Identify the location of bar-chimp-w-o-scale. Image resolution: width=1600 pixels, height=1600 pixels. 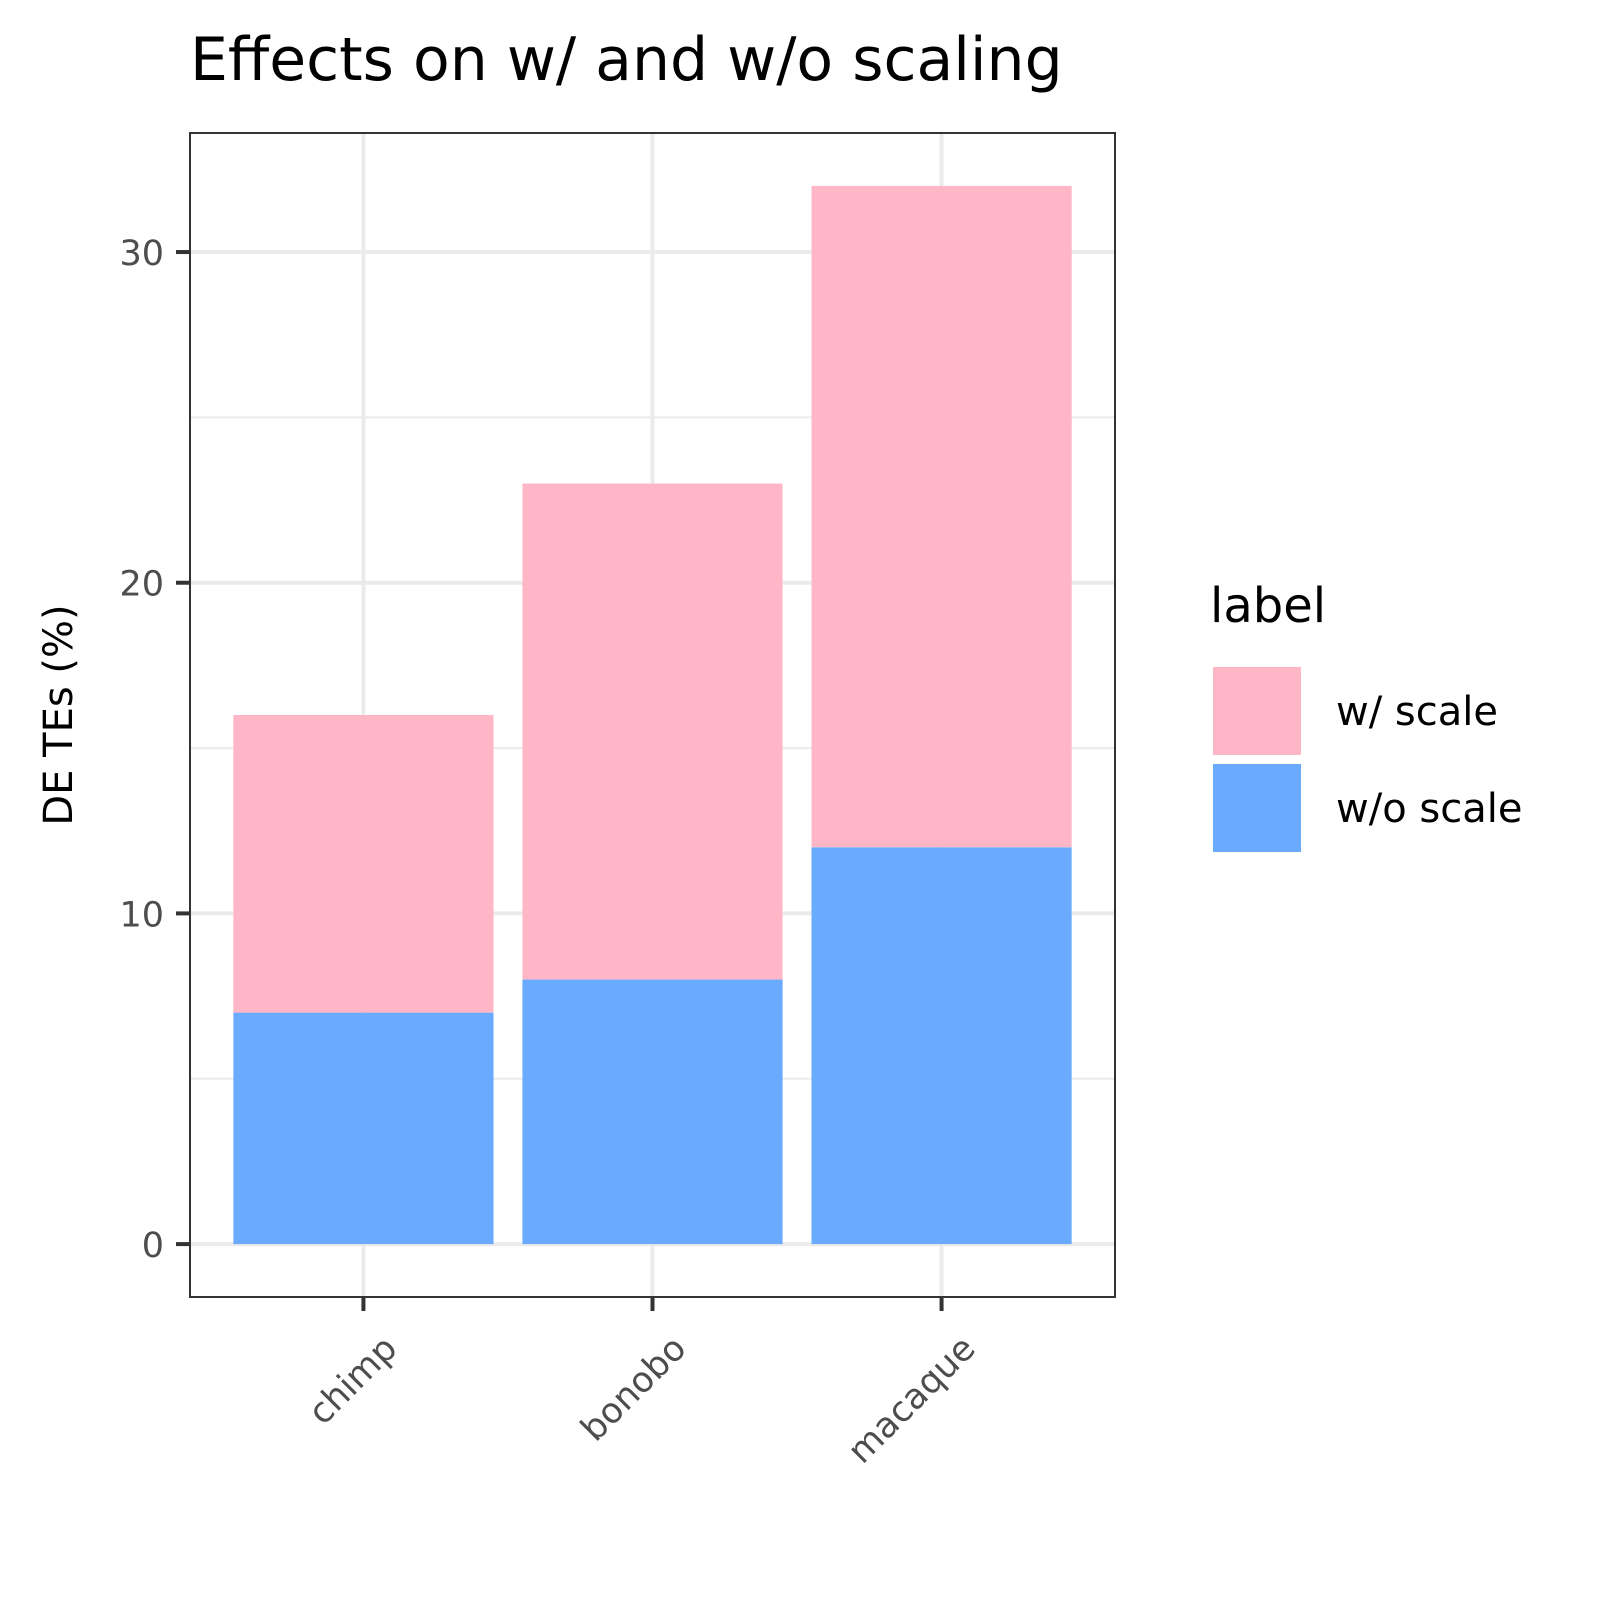
(363, 1128).